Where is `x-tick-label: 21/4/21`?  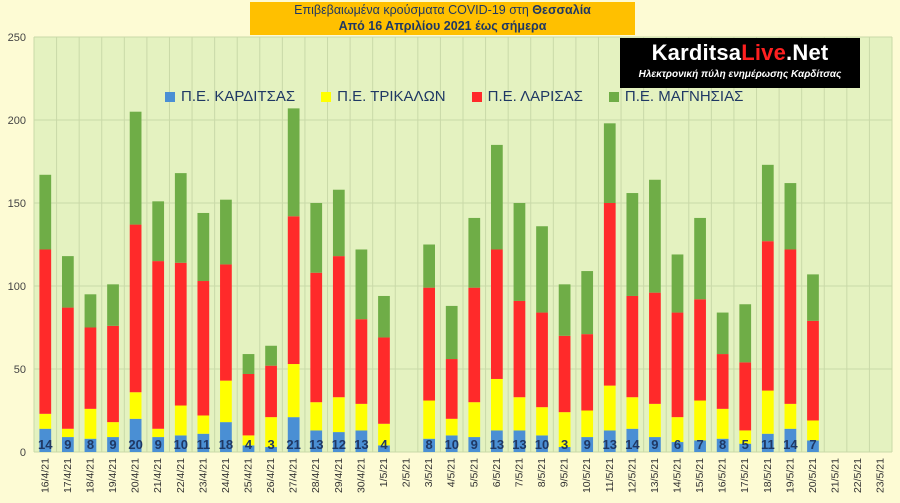 x-tick-label: 21/4/21 is located at coordinates (158, 475).